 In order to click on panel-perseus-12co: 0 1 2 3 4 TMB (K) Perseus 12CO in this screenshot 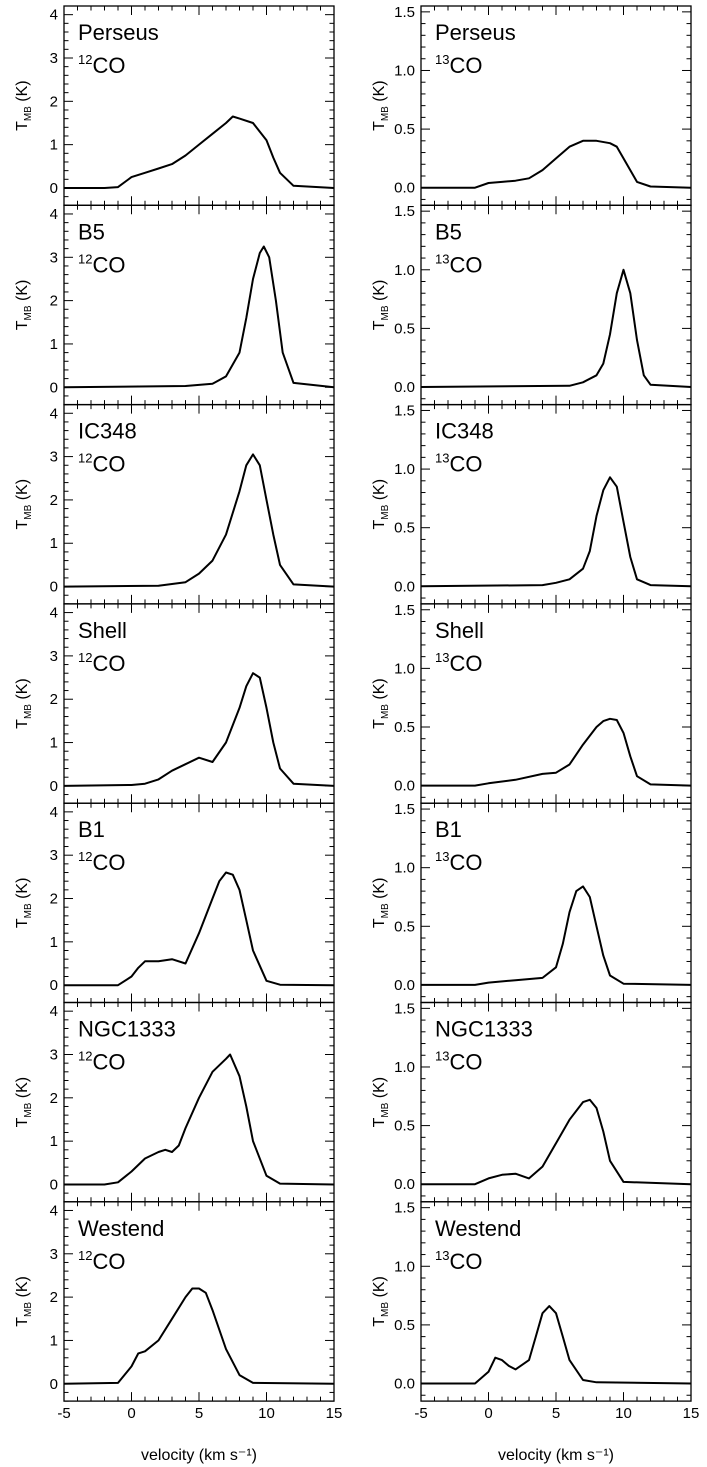, I will do `click(174, 105)`.